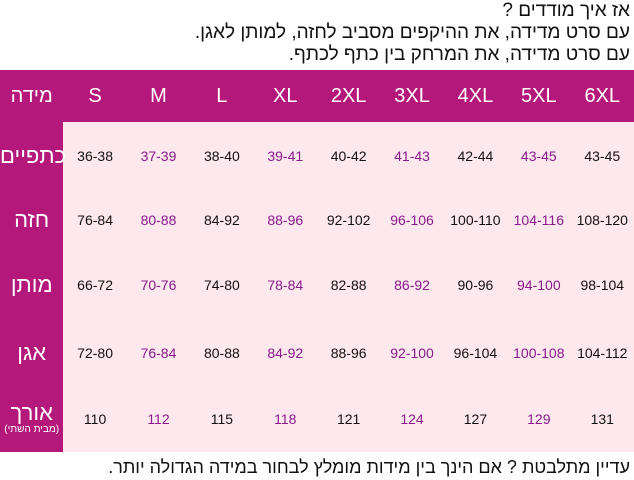 Image resolution: width=634 pixels, height=480 pixels. I want to click on size-value: 70-76, so click(158, 285).